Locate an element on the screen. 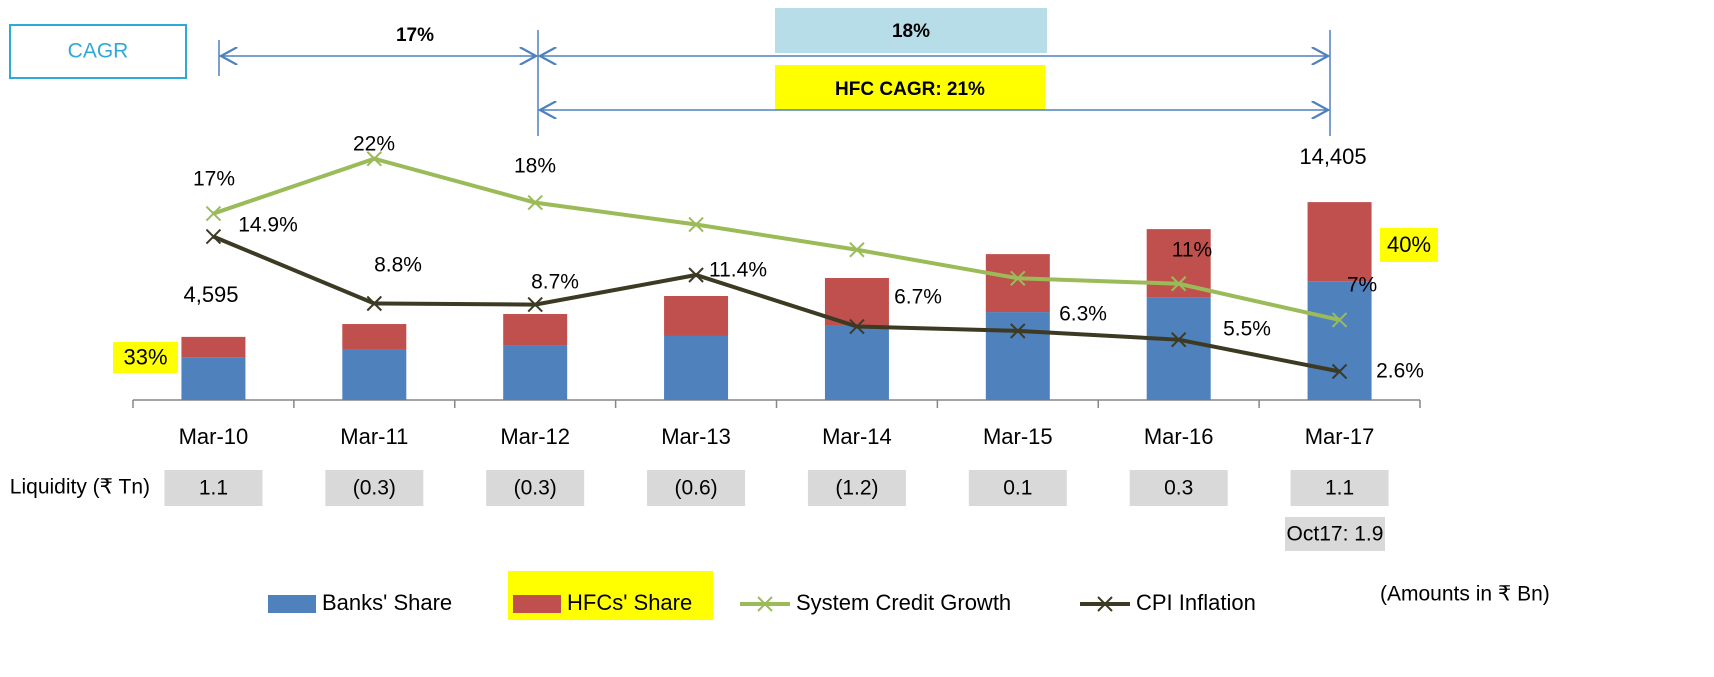 The image size is (1714, 677). liquidity-value: 0.1 is located at coordinates (1017, 488).